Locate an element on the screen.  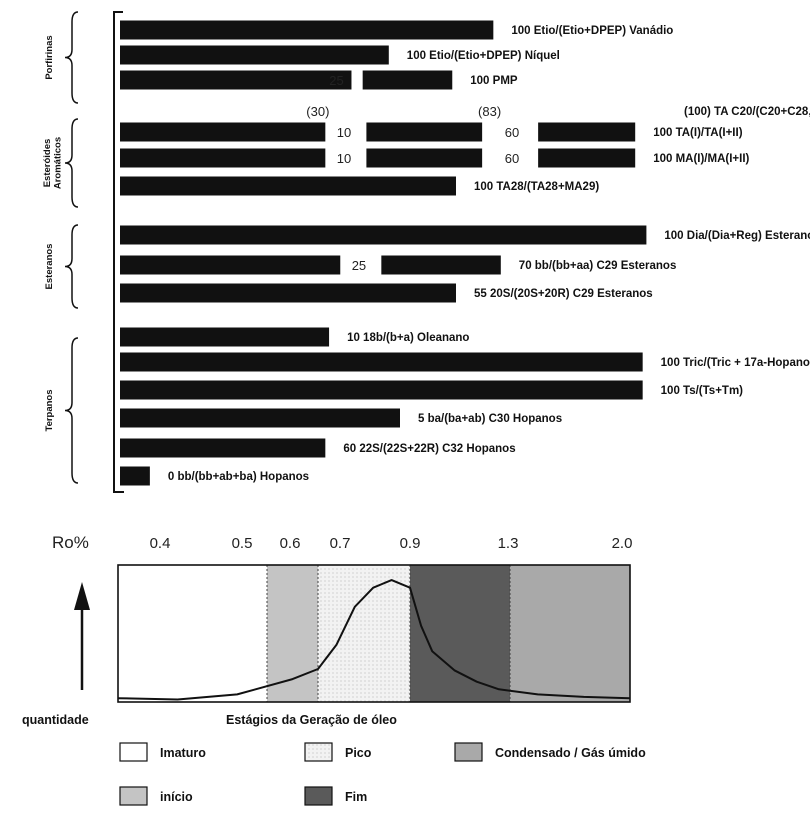
axis-frame is located at coordinates (118, 252).